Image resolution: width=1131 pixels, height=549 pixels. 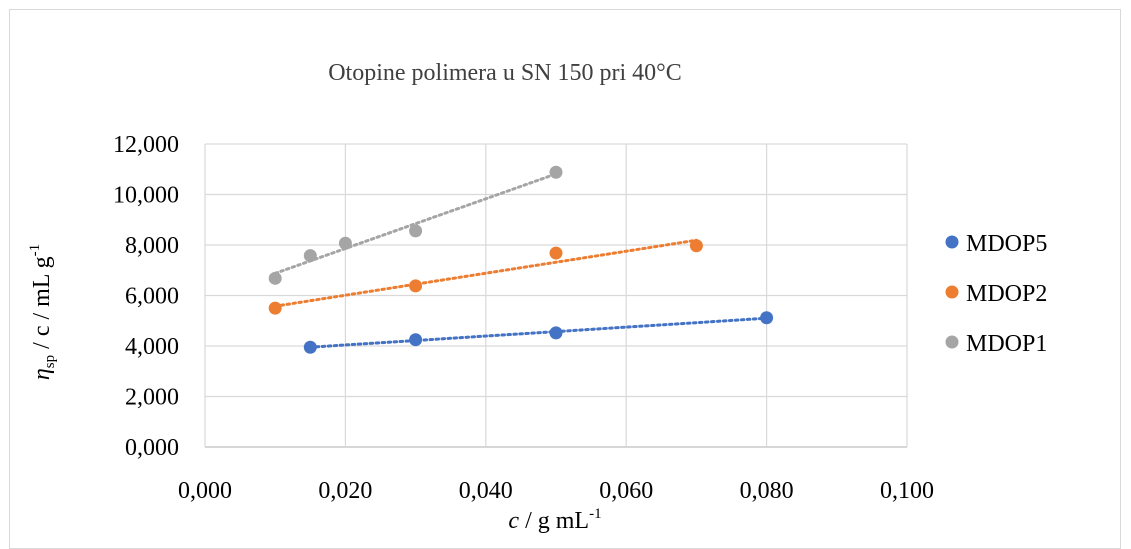 What do you see at coordinates (1006, 244) in the screenshot?
I see `legend-label-mdop5: MDOP5` at bounding box center [1006, 244].